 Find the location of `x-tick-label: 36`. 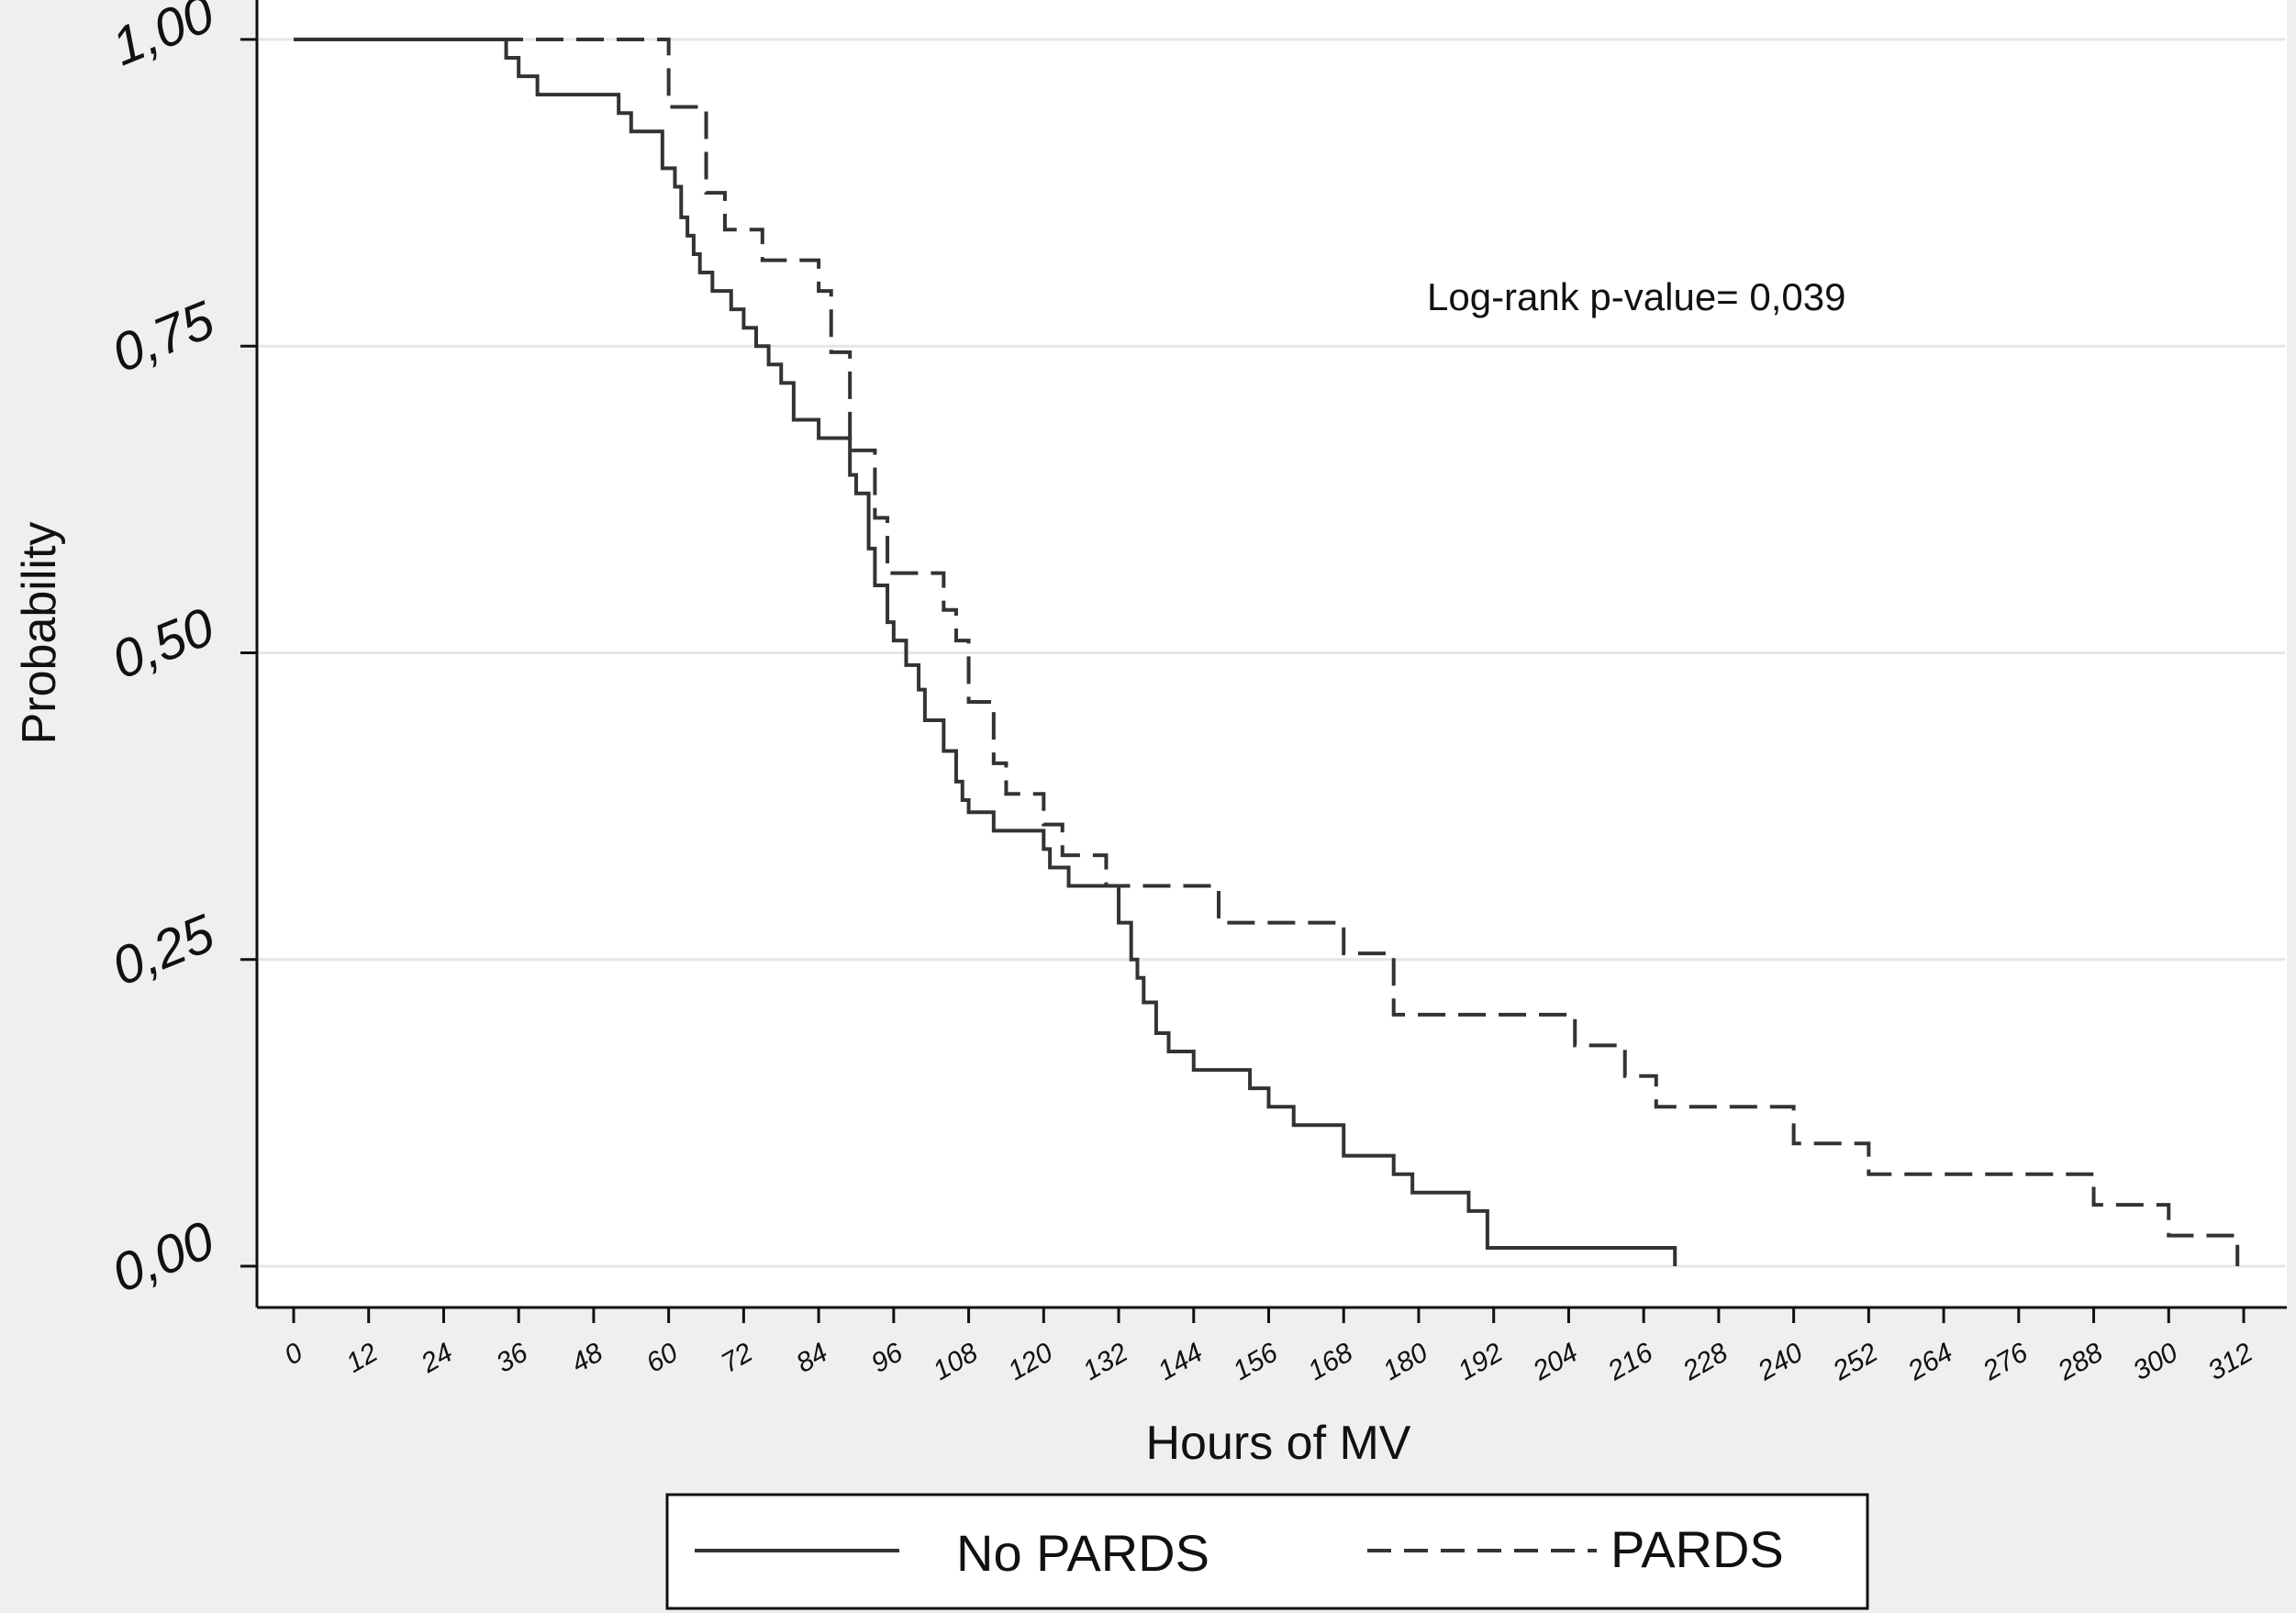

x-tick-label: 36 is located at coordinates (512, 1357).